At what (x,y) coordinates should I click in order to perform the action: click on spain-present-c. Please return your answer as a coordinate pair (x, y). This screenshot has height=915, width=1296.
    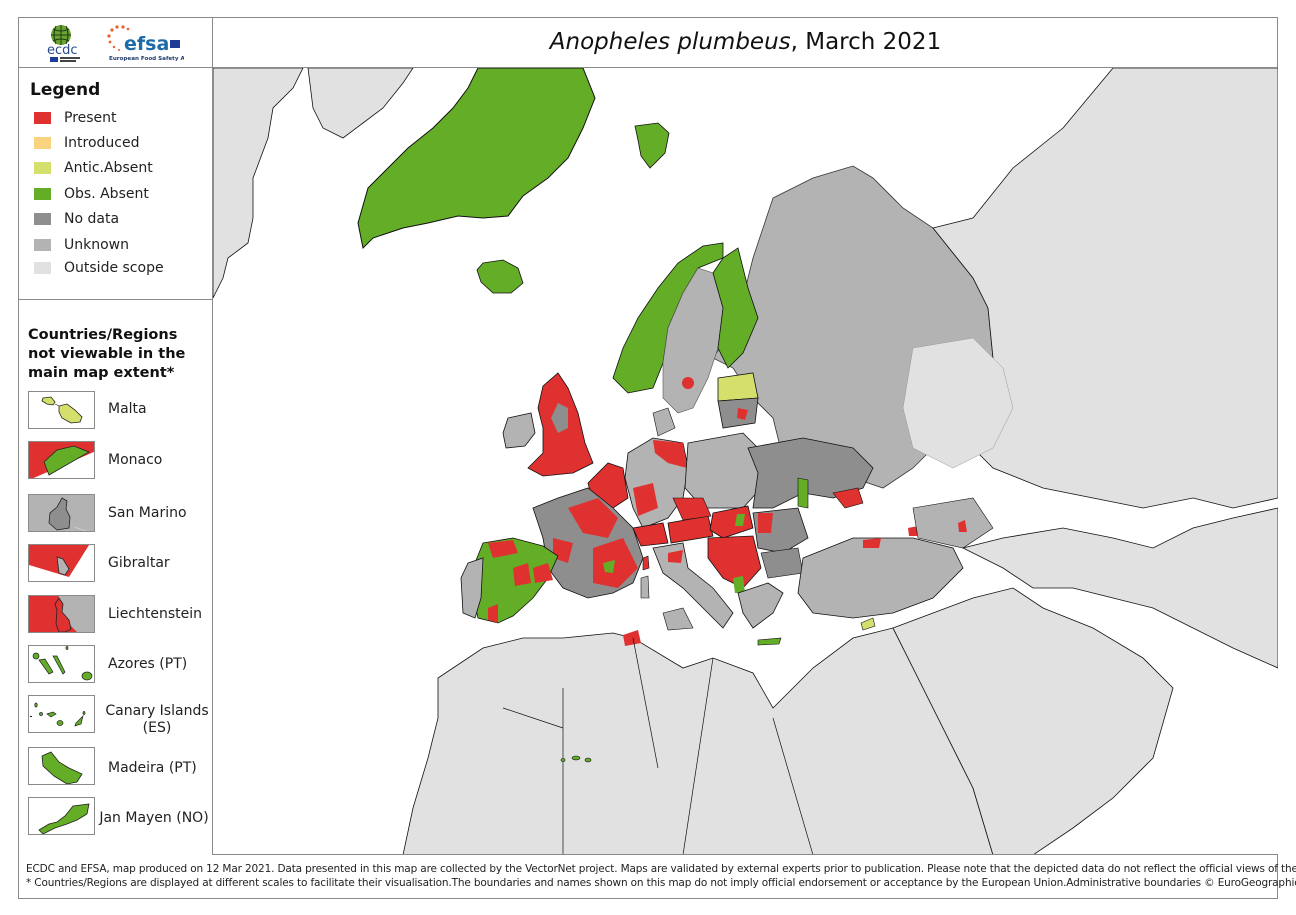
    Looking at the image, I should click on (522, 574).